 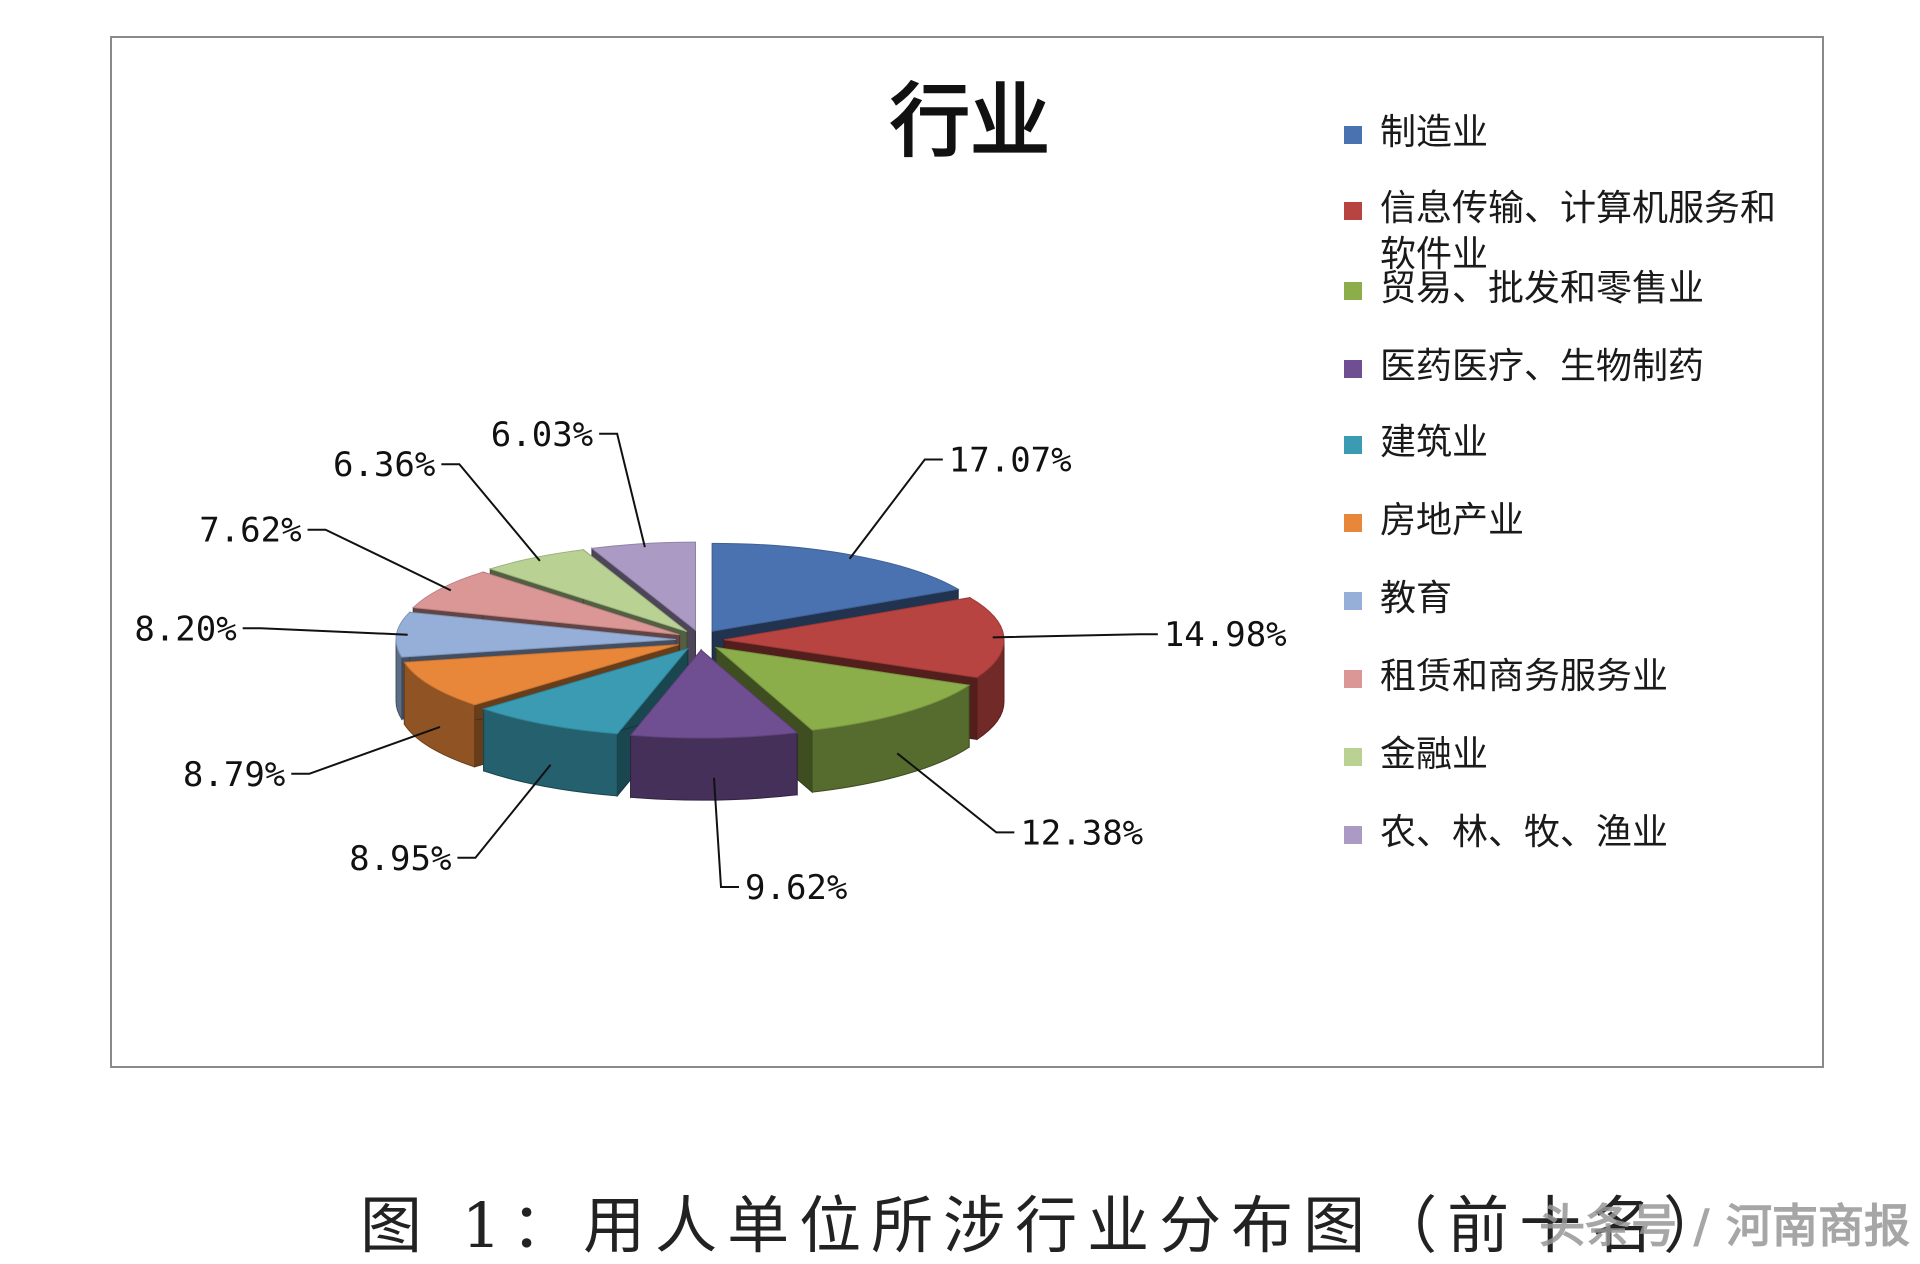 I want to click on legend-label: 医药医疗、生物制药, so click(x=1542, y=366).